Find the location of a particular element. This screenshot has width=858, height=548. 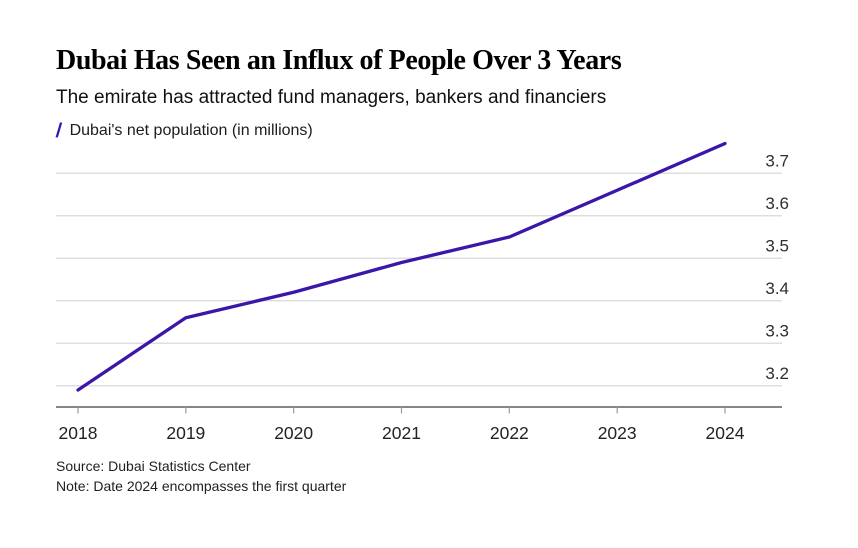

y-axis-label: 3.2 is located at coordinates (777, 373).